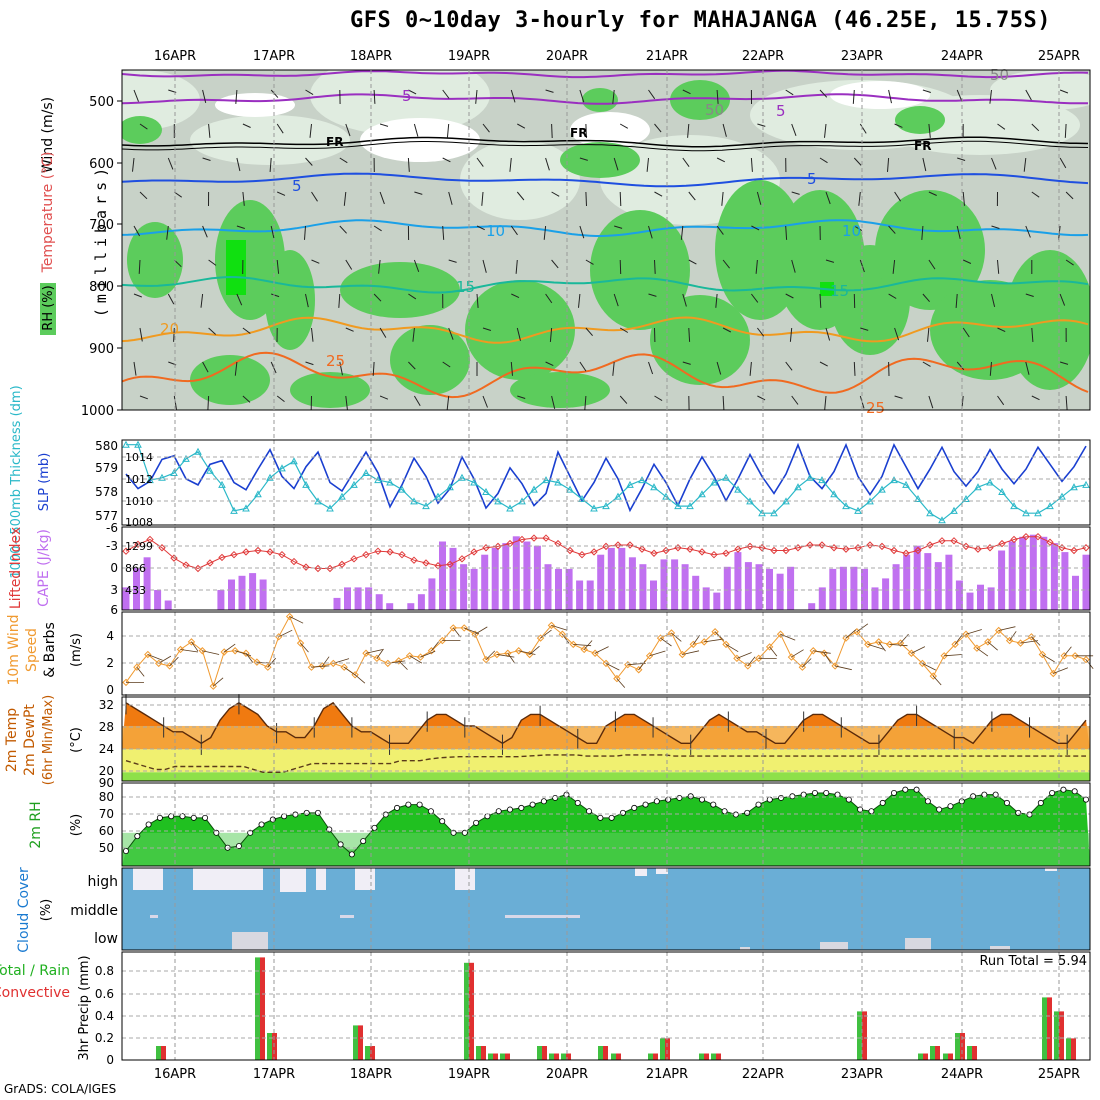  I want to click on cloud-panel-frame, so click(606, 909).